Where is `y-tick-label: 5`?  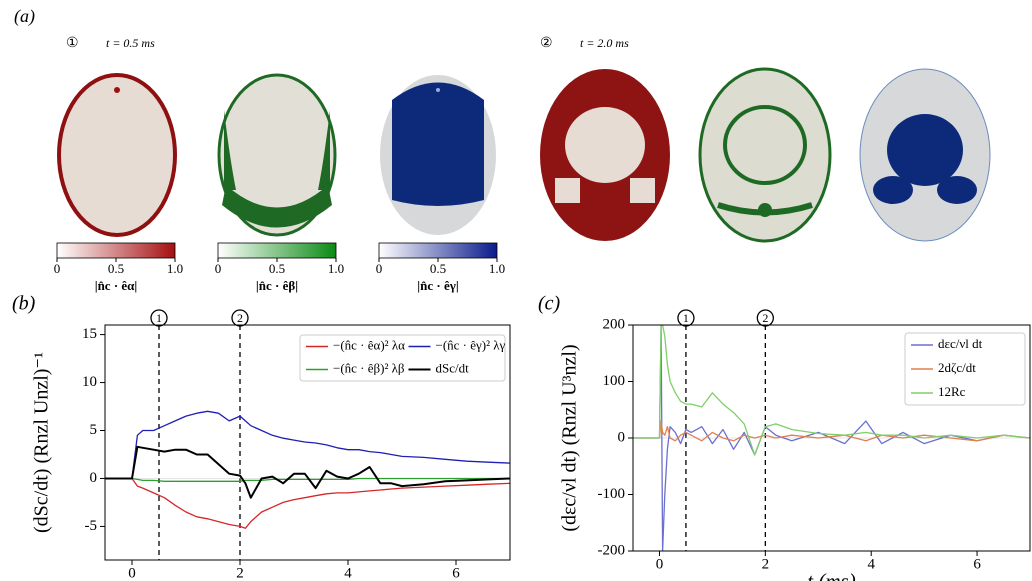
y-tick-label: 5 is located at coordinates (94, 430).